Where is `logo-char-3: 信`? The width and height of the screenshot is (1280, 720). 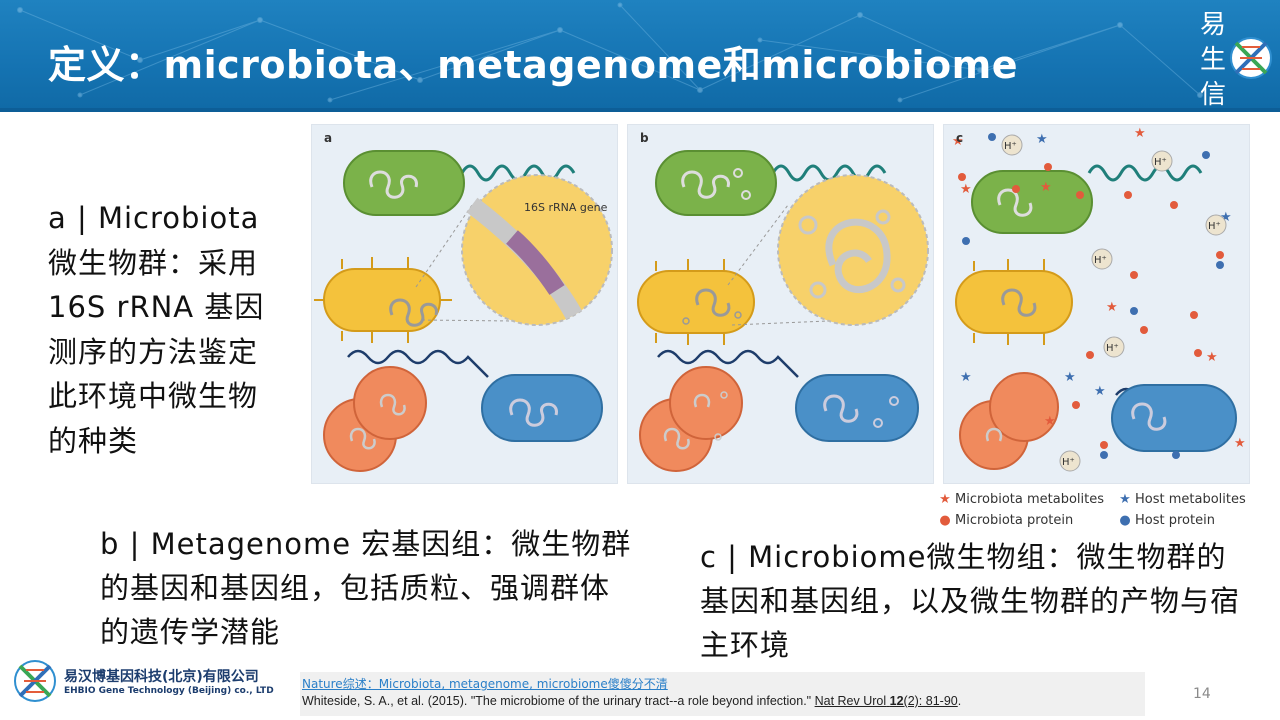 logo-char-3: 信 is located at coordinates (1213, 95).